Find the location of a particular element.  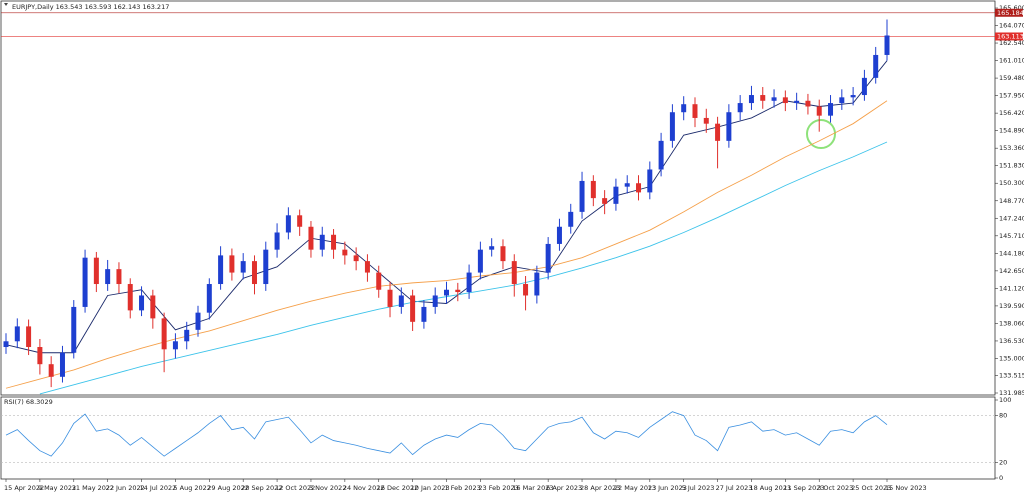

x-tick-label: 29 Aug 2022 is located at coordinates (228, 488).